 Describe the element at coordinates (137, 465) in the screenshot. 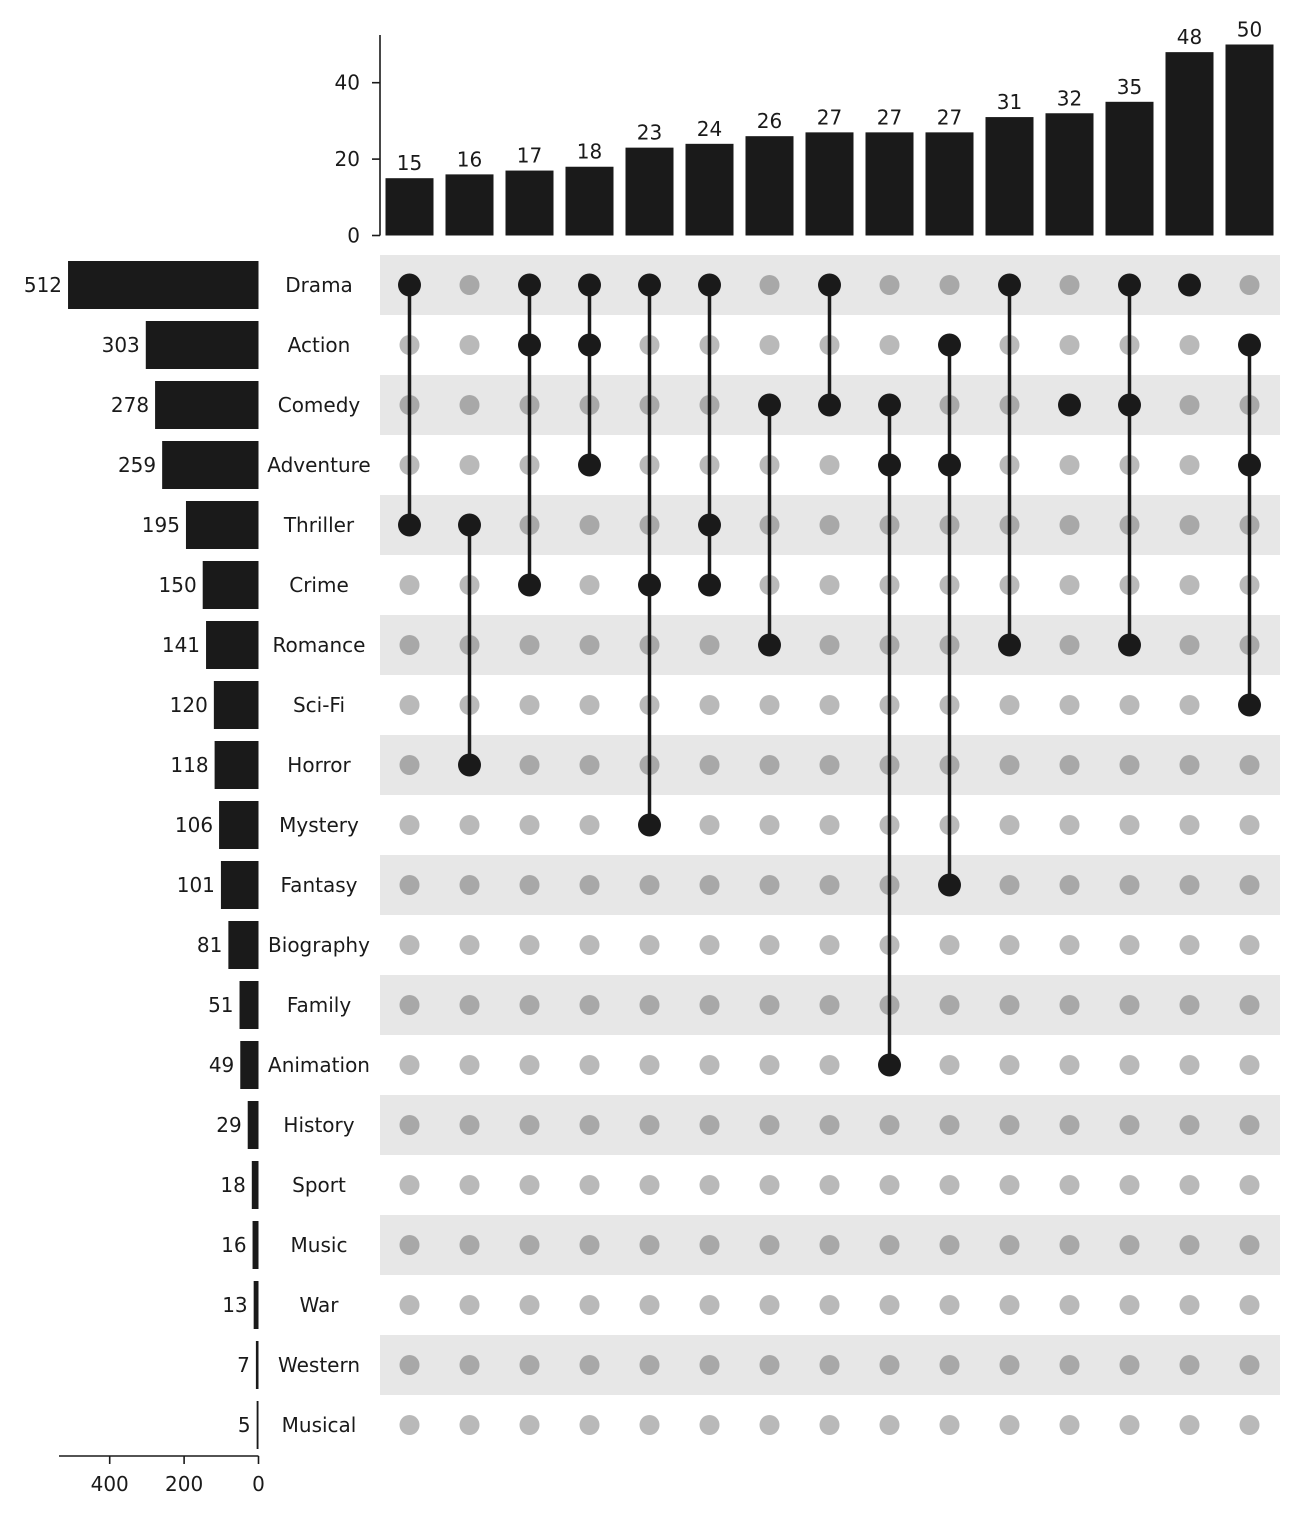

I see `set-size-label-adventure: 259` at that location.